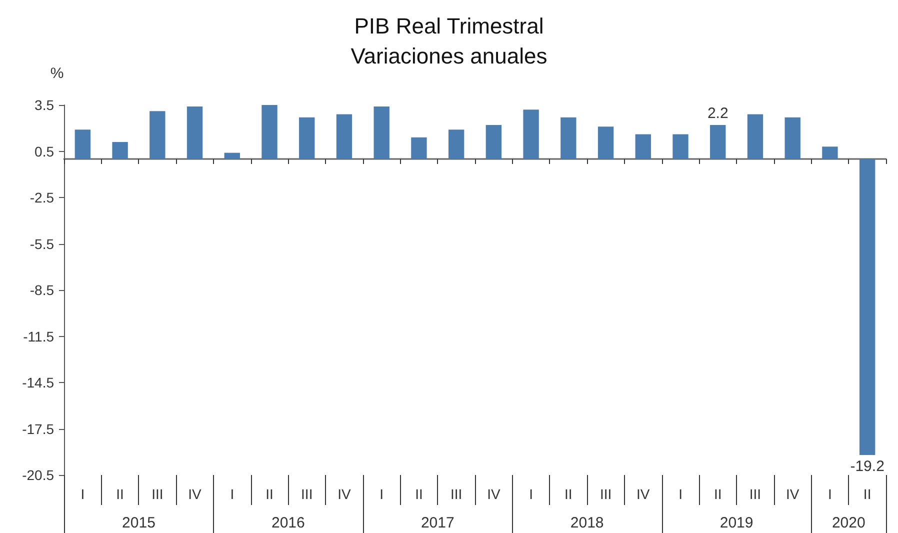 This screenshot has width=898, height=533. I want to click on text: 2015, so click(139, 523).